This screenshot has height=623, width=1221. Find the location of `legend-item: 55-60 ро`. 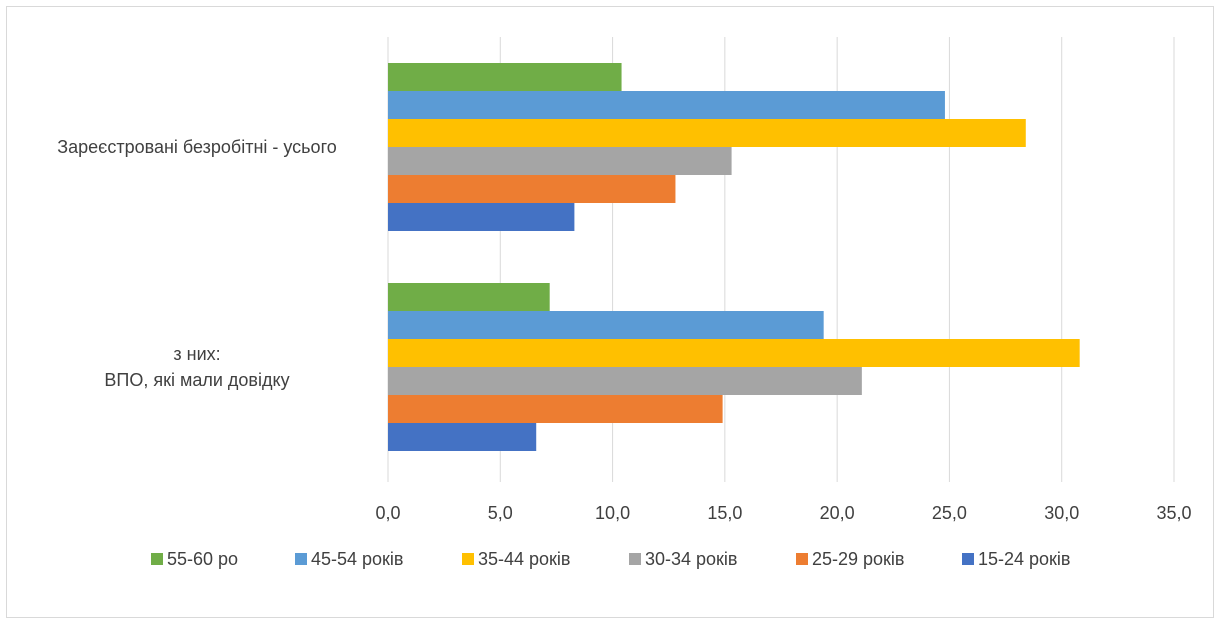

legend-item: 55-60 ро is located at coordinates (194, 559).